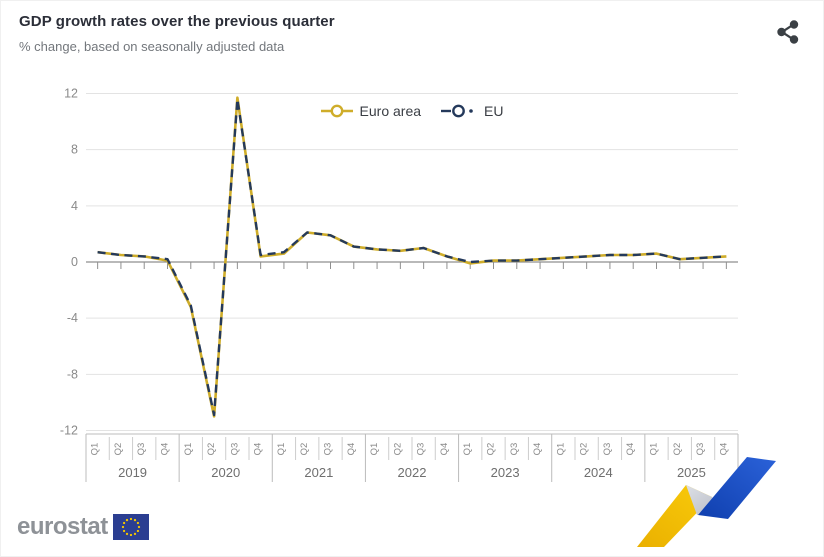  Describe the element at coordinates (505, 472) in the screenshot. I see `year-label: 2023` at that location.